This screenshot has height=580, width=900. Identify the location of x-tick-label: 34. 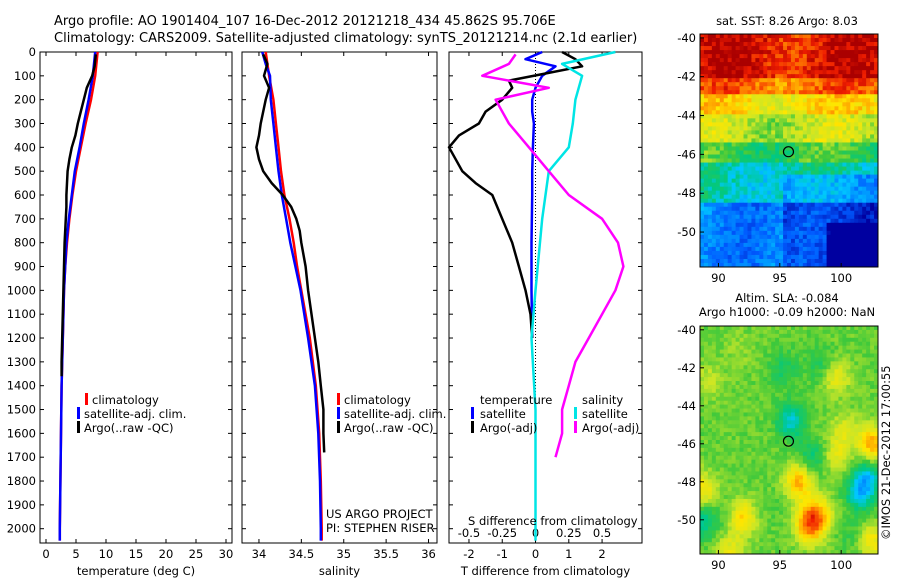
(259, 554).